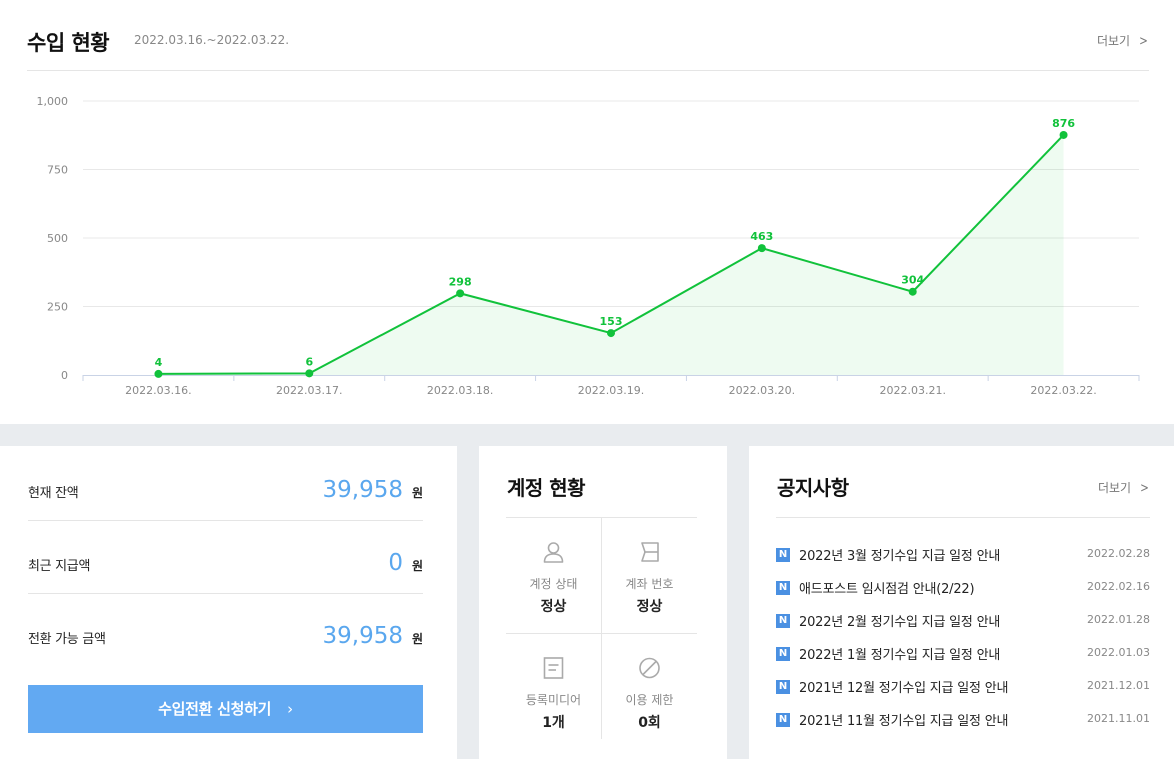  Describe the element at coordinates (649, 668) in the screenshot. I see `prohibited-icon` at that location.